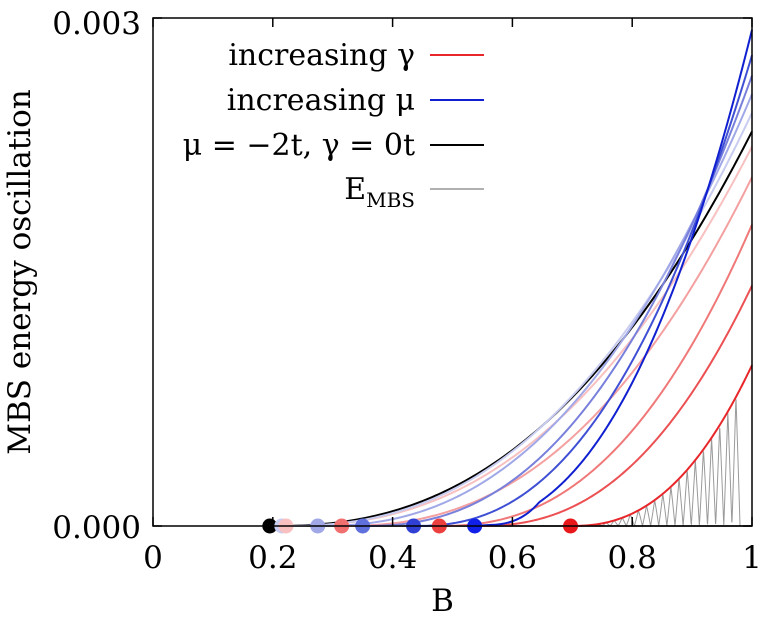  What do you see at coordinates (96, 24) in the screenshot?
I see `y-tick-label: 0.003` at bounding box center [96, 24].